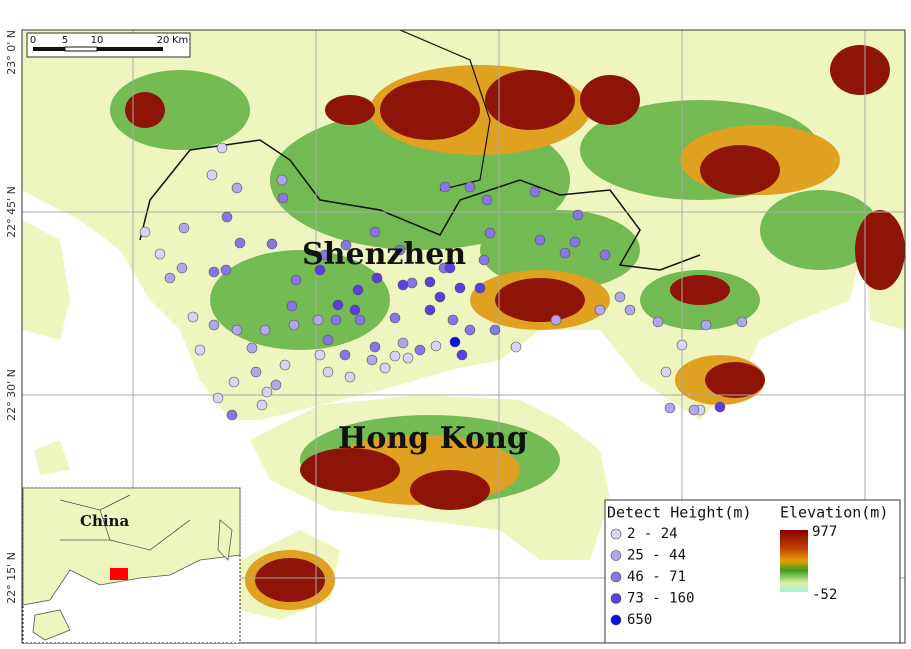 The height and width of the screenshot is (649, 911). What do you see at coordinates (11, 52) in the screenshot?
I see `latitude-label: 23° 0' N` at bounding box center [11, 52].